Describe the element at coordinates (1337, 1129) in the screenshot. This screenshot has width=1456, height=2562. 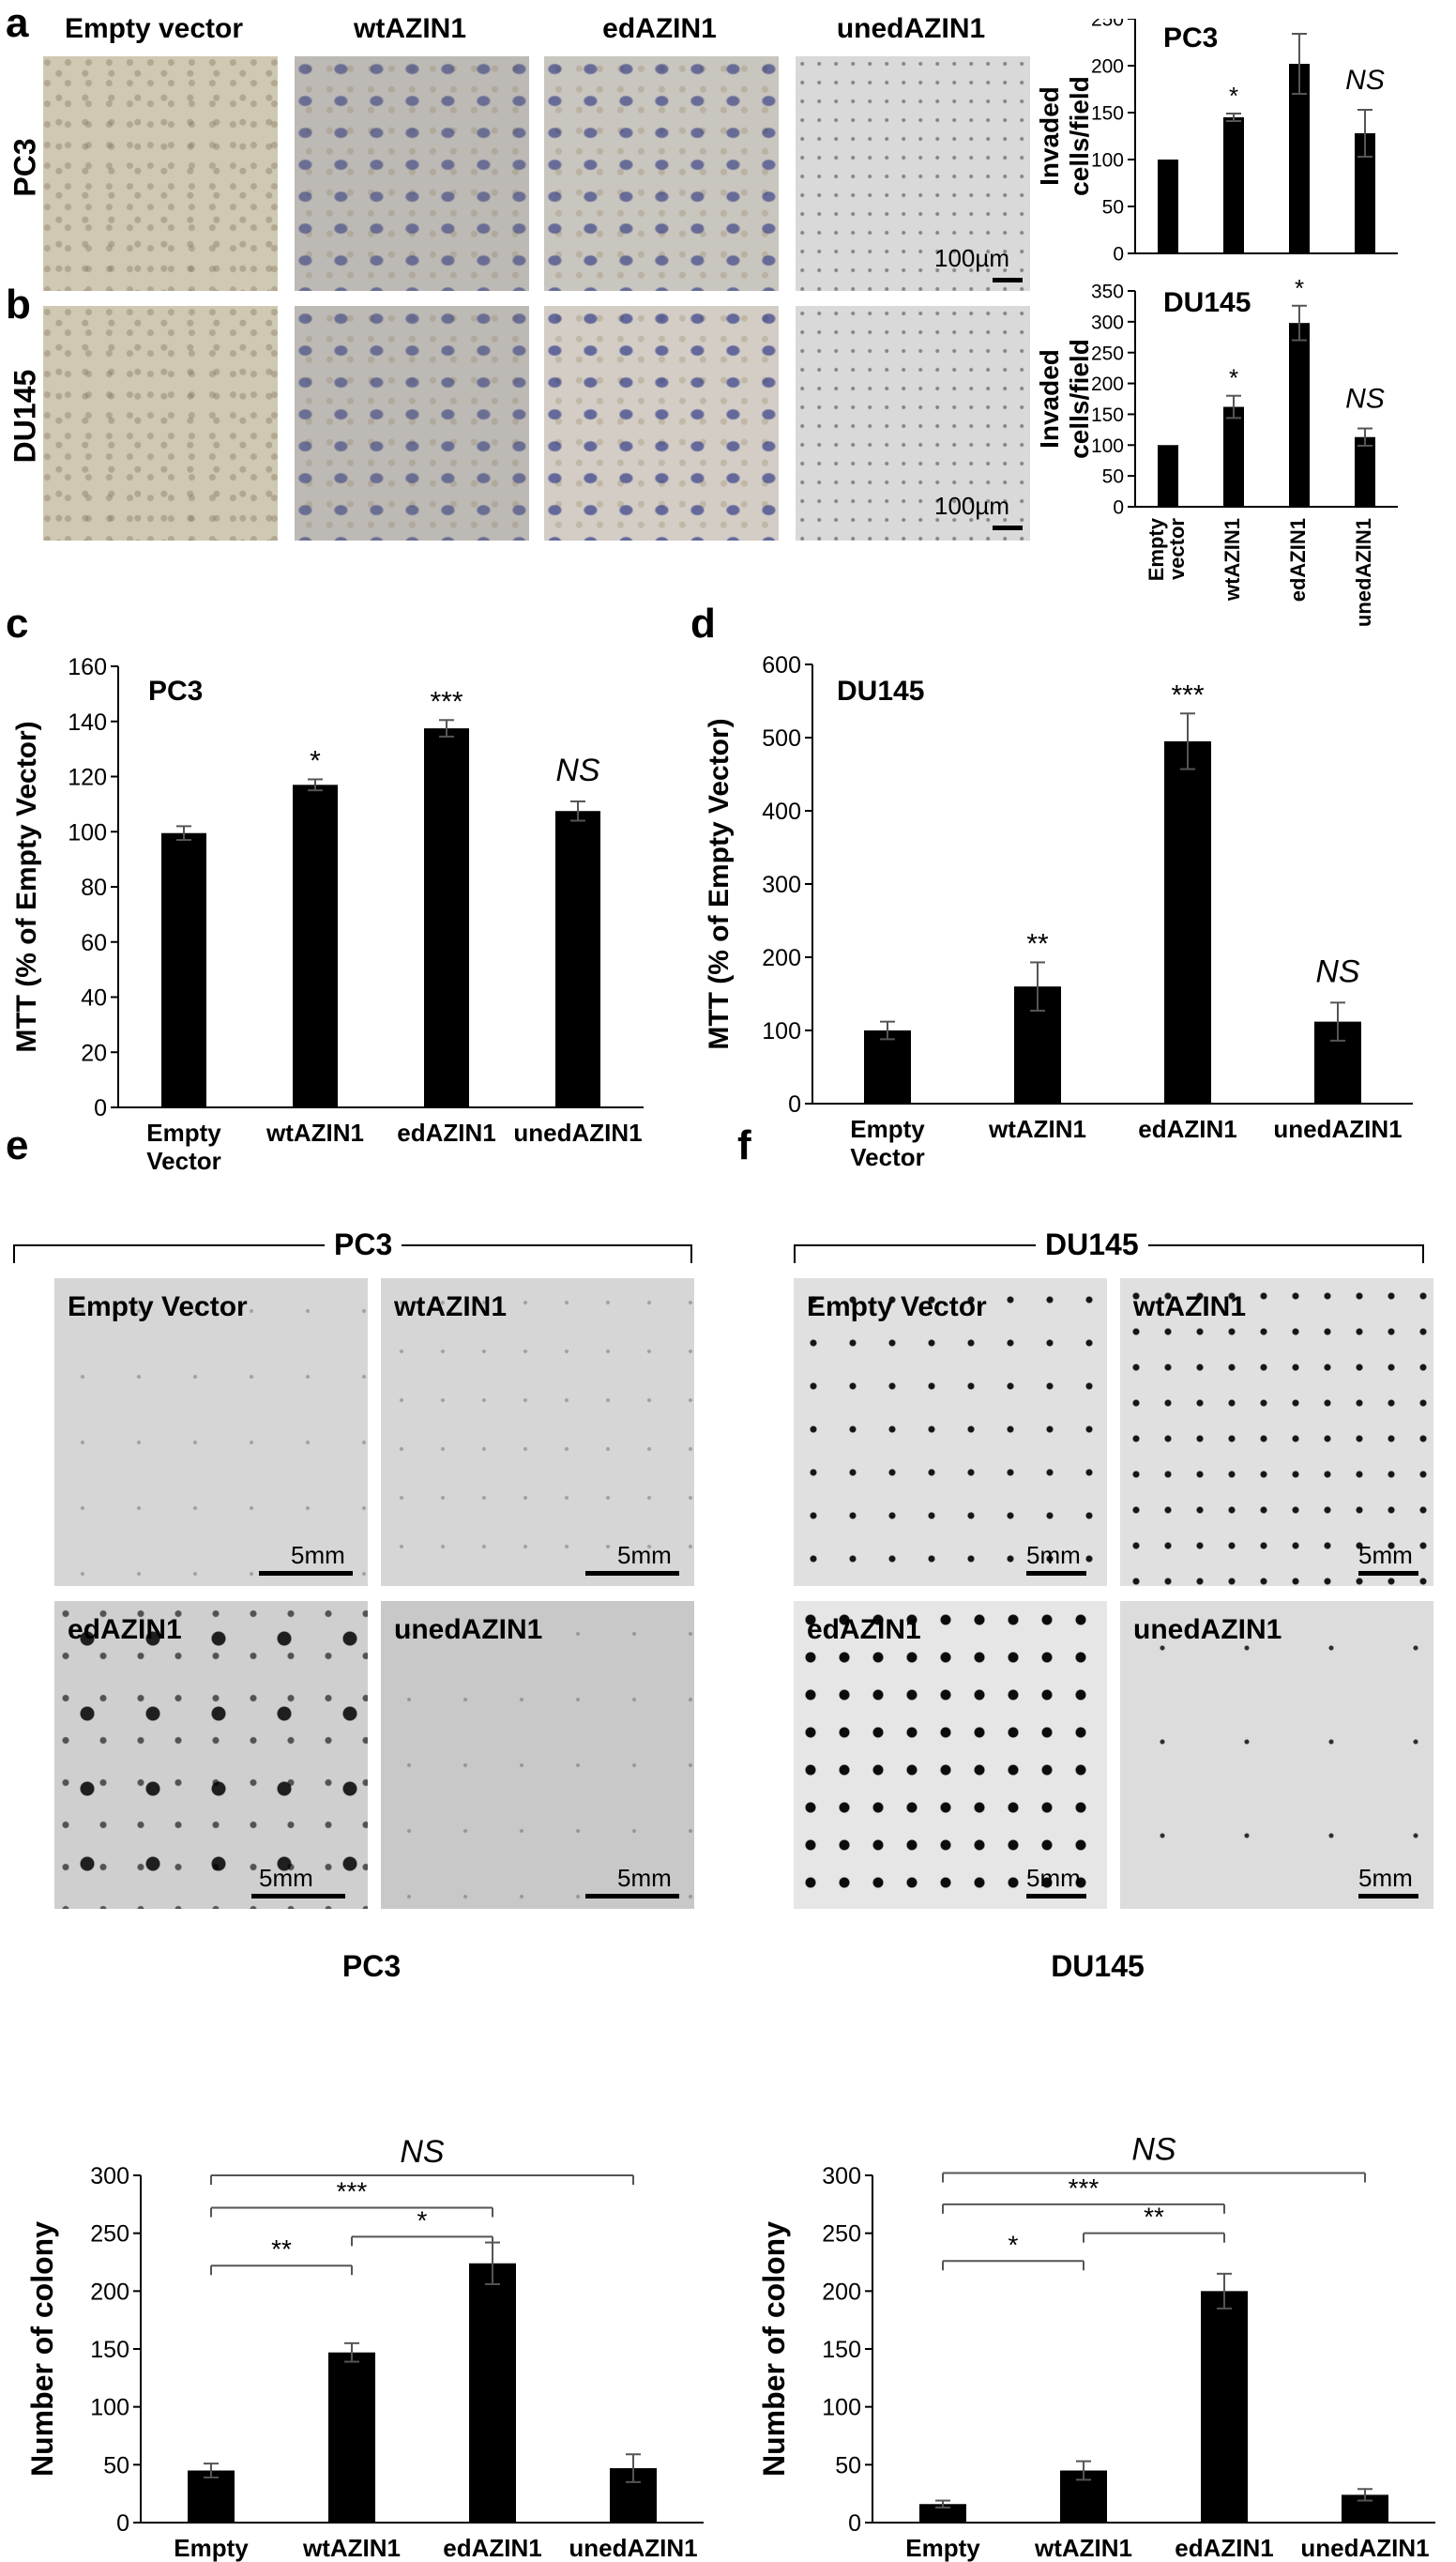
I see `x-category-label: unedAZIN1` at that location.